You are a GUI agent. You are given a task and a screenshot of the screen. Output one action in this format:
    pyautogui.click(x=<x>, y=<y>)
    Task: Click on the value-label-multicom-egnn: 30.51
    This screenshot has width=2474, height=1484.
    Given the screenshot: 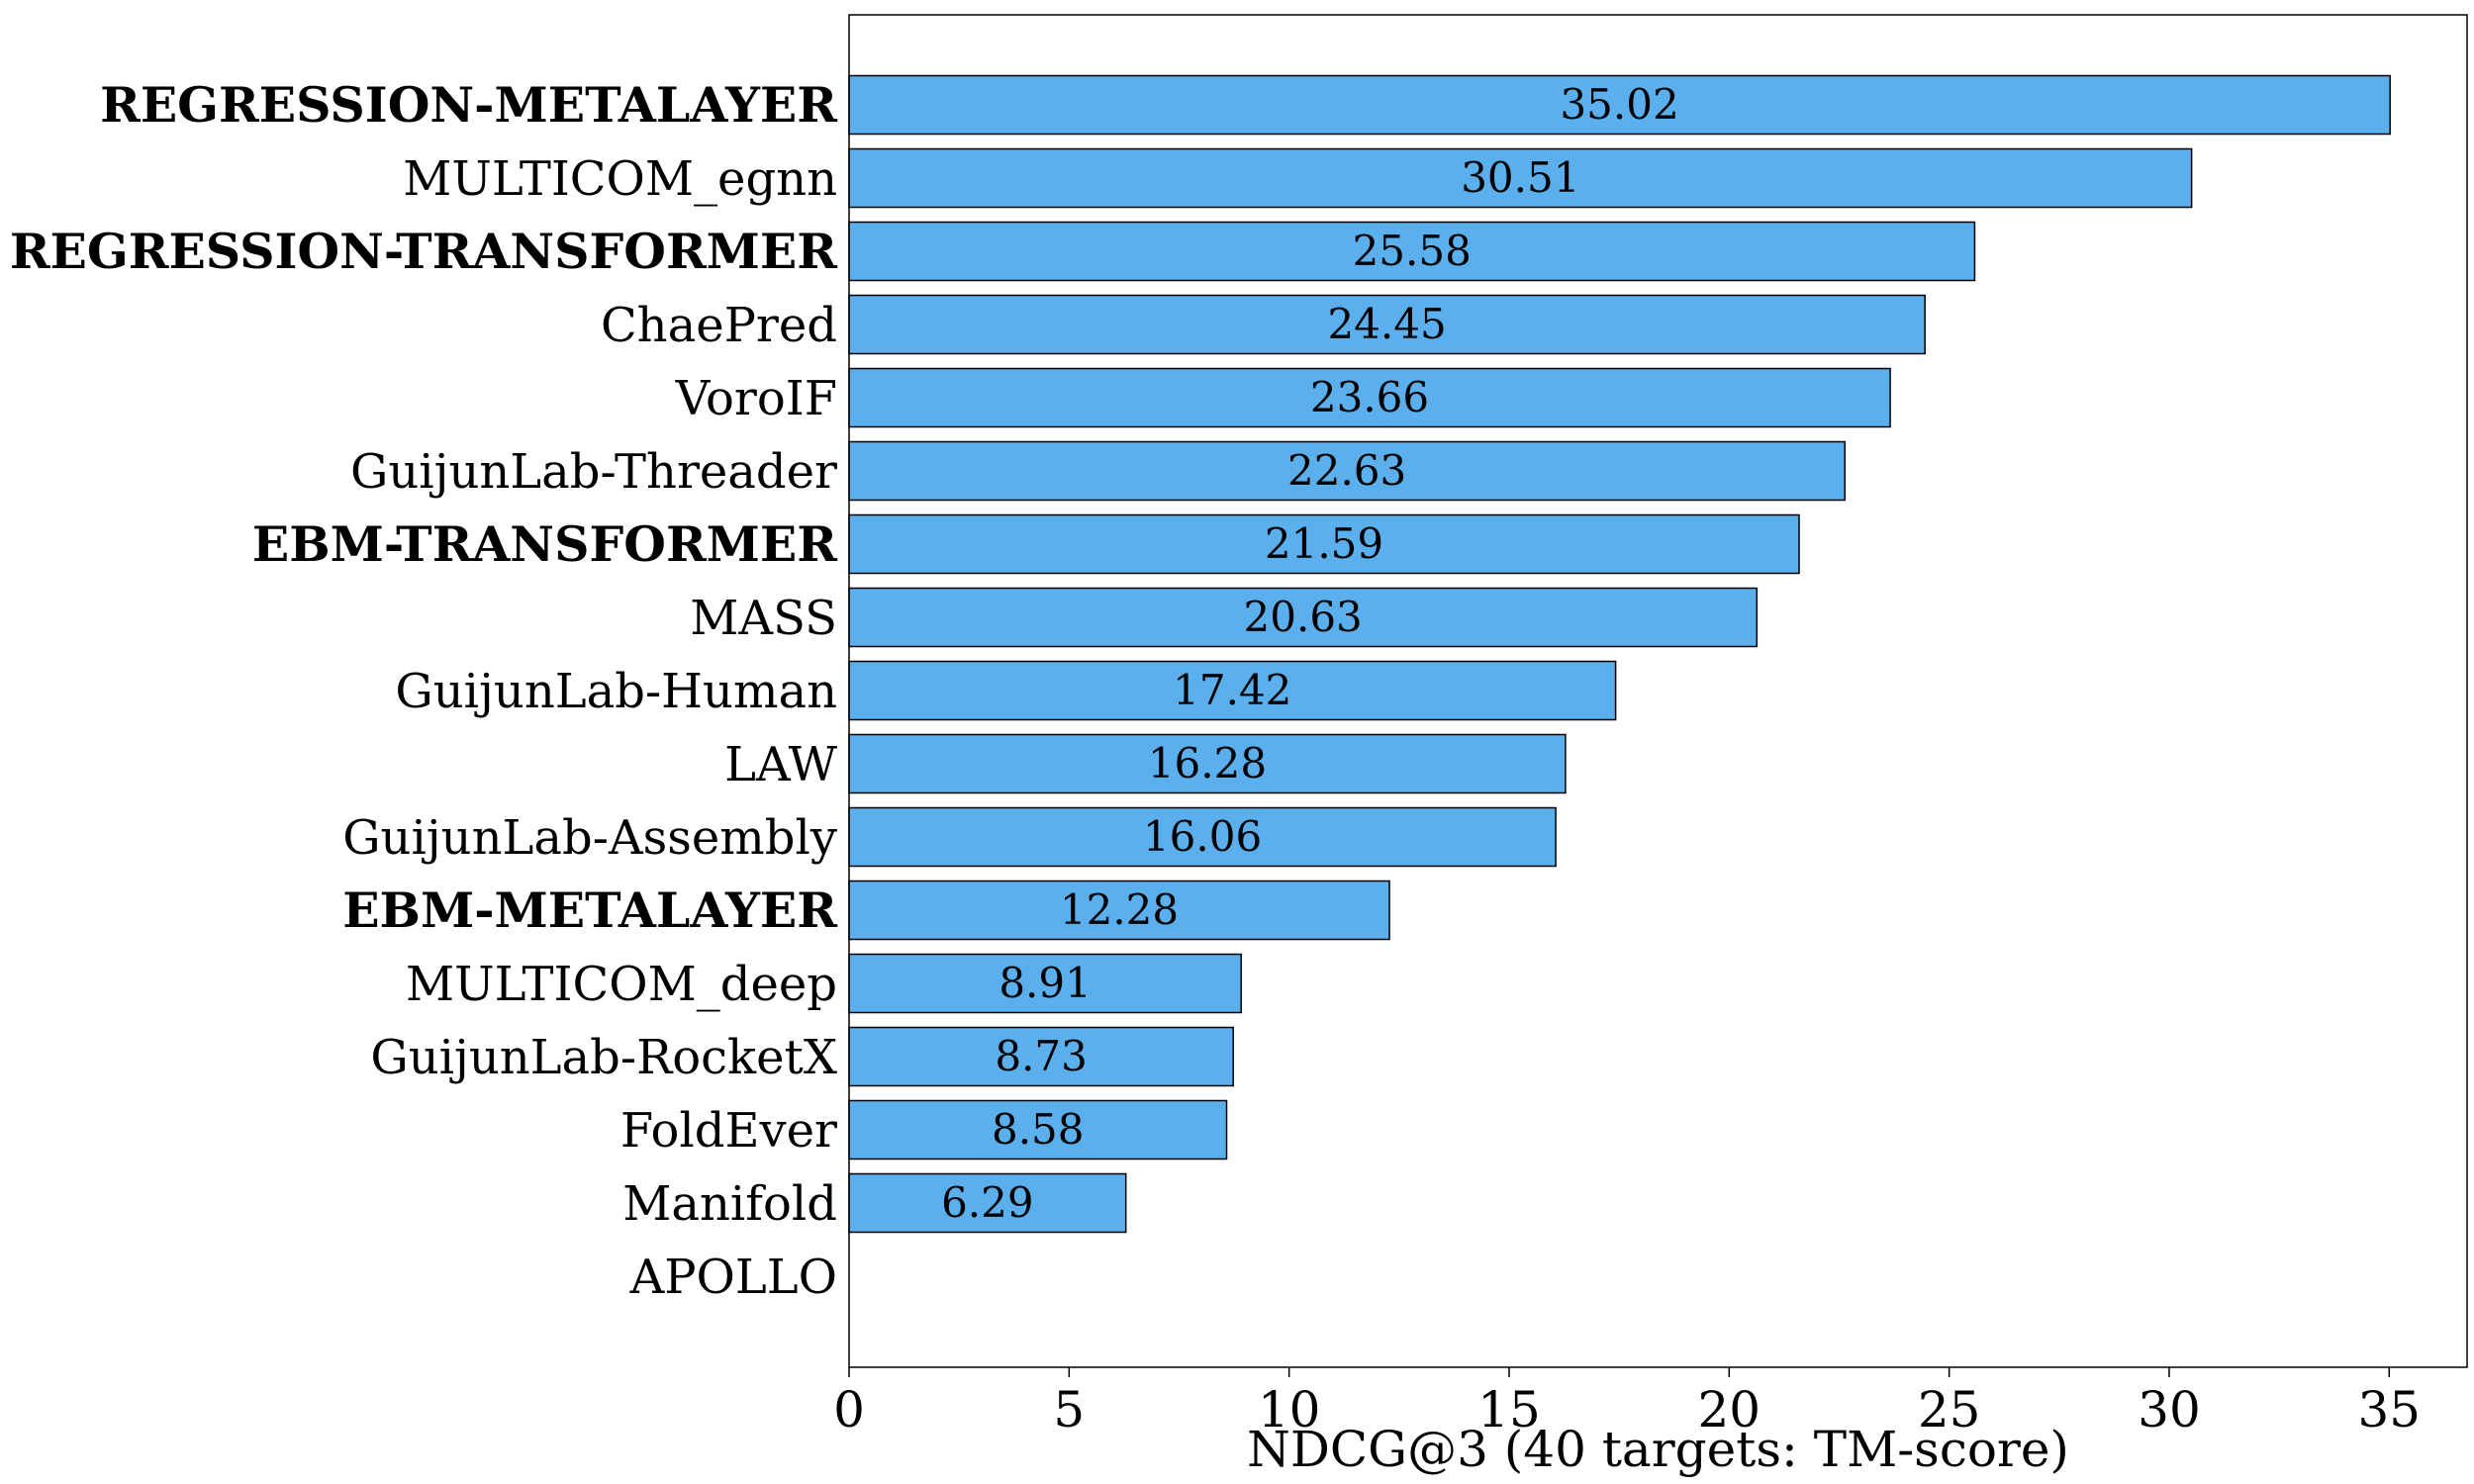 What is the action you would take?
    pyautogui.click(x=1520, y=177)
    